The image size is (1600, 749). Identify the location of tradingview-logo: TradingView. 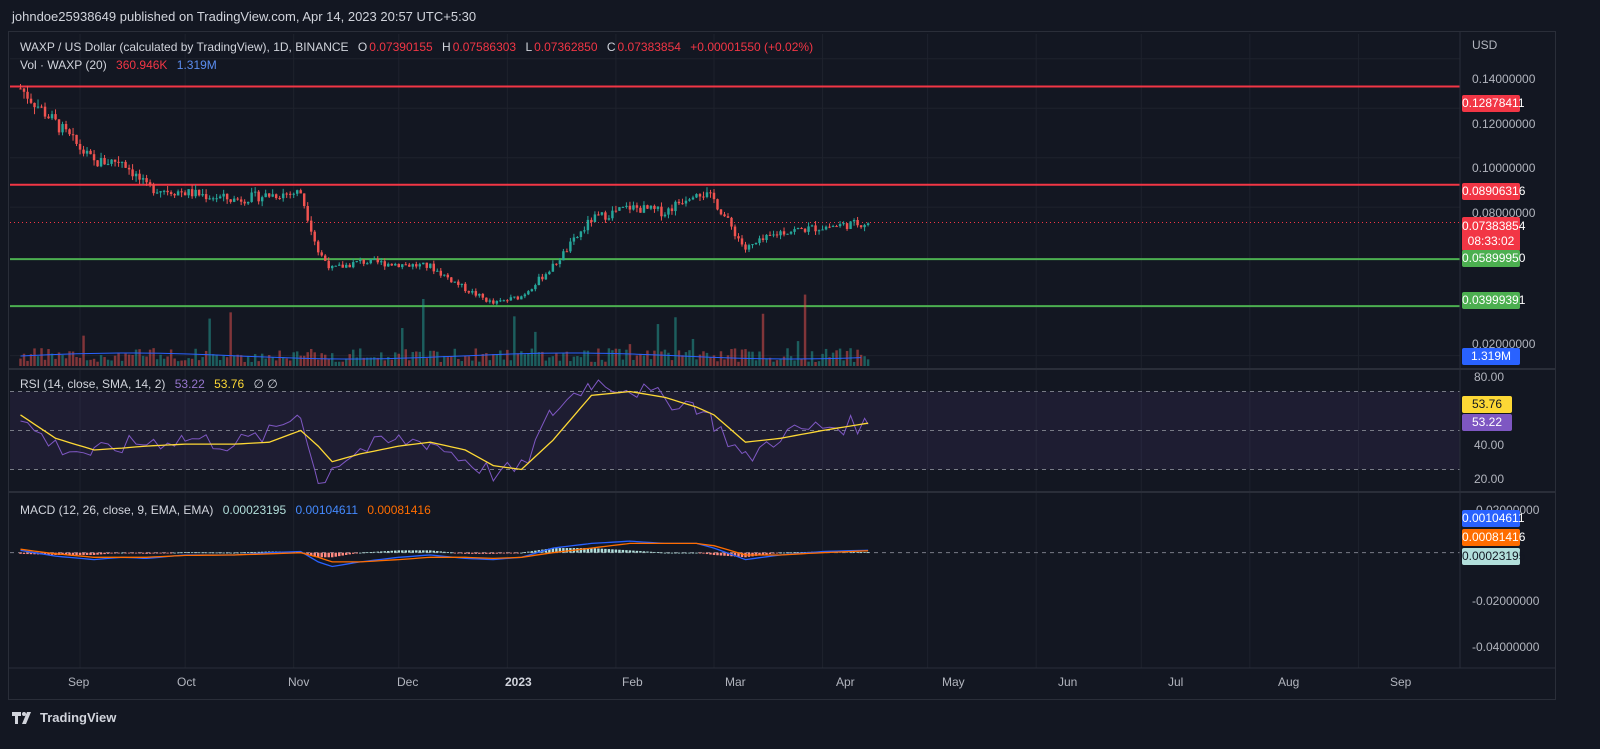
(64, 717).